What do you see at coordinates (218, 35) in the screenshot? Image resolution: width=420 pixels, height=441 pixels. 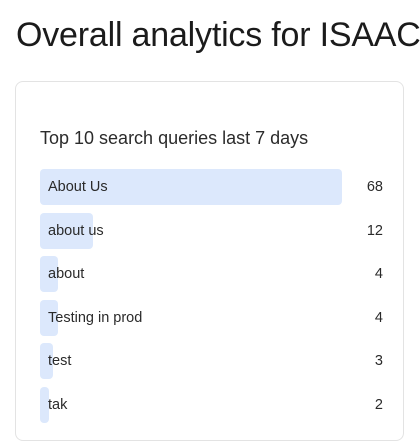 I see `page-title: Overall analytics for ISAAC` at bounding box center [218, 35].